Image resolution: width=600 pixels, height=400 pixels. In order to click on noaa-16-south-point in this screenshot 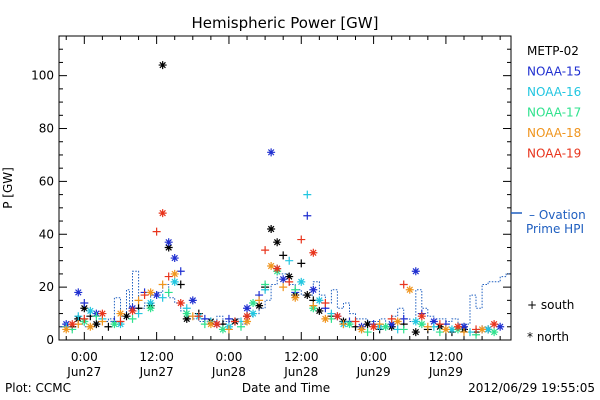, I will do `click(162, 297)`.